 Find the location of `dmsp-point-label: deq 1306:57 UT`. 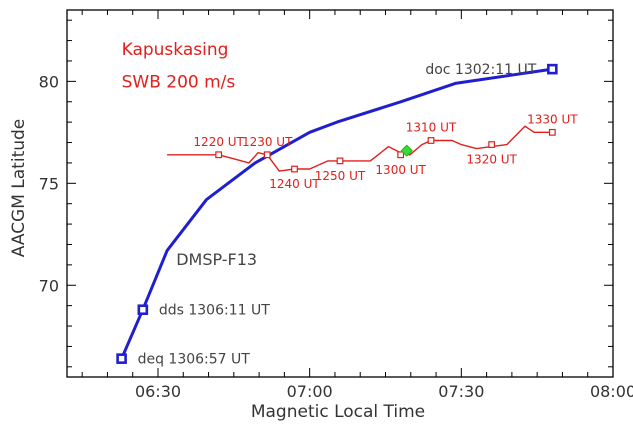

dmsp-point-label: deq 1306:57 UT is located at coordinates (194, 360).